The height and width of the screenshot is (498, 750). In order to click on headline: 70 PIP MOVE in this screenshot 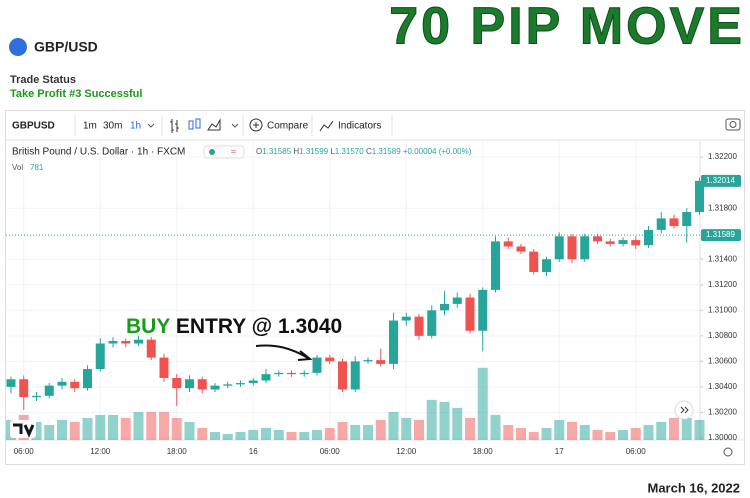, I will do `click(567, 28)`.